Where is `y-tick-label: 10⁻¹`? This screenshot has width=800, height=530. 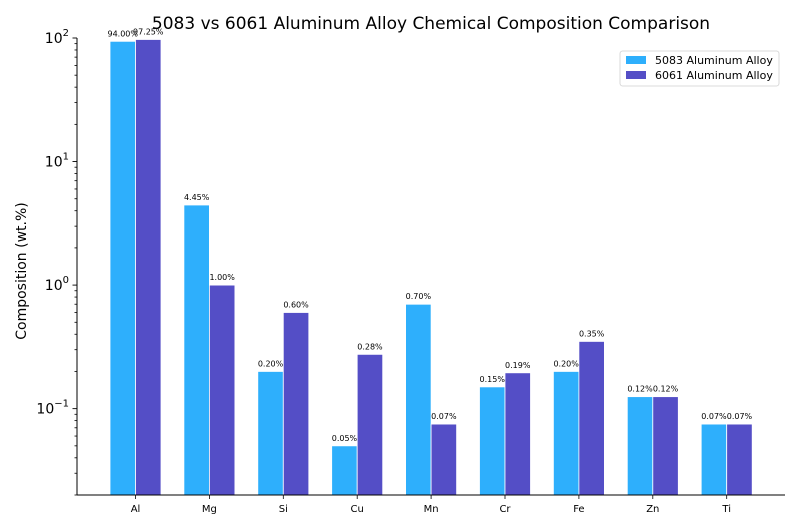 y-tick-label: 10⁻¹ is located at coordinates (52, 408).